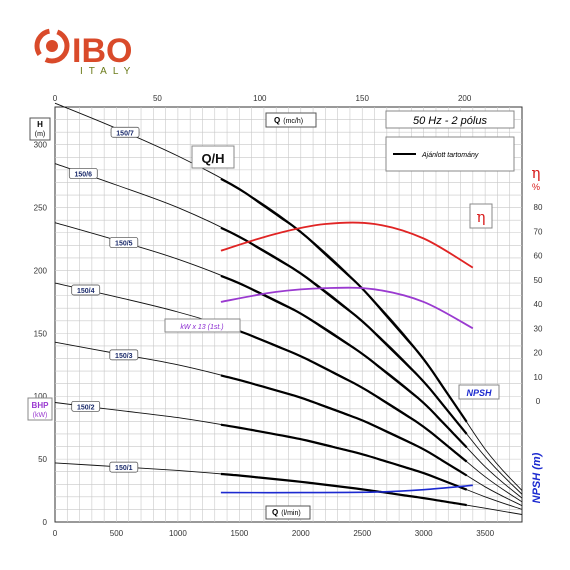  I want to click on curve-label-150-2: 150/2, so click(86, 407).